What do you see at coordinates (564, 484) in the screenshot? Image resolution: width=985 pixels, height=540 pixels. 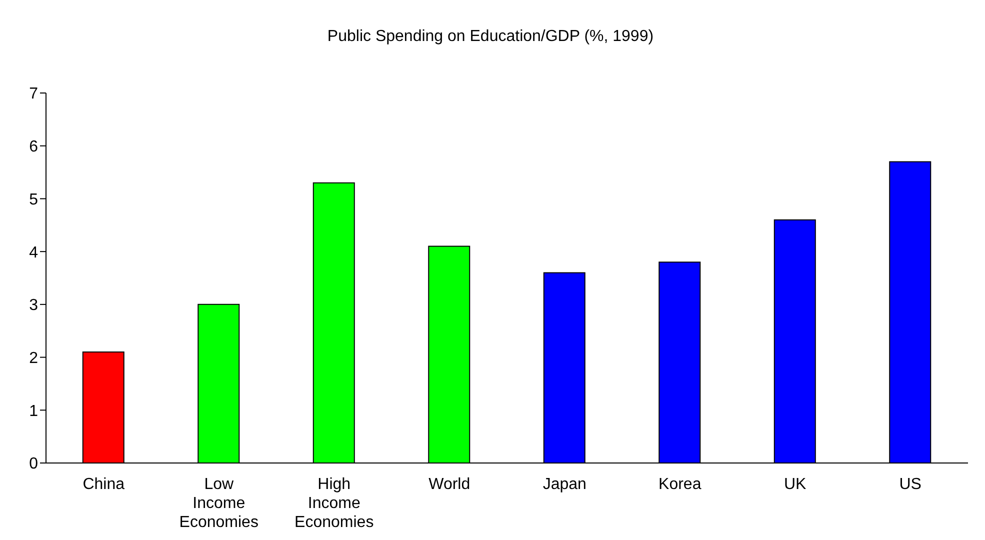 I see `x-tick-label: Japan` at bounding box center [564, 484].